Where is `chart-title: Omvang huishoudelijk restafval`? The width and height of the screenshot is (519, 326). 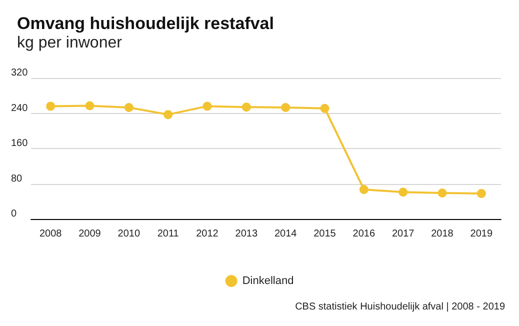
chart-title: Omvang huishoudelijk restafval is located at coordinates (145, 23).